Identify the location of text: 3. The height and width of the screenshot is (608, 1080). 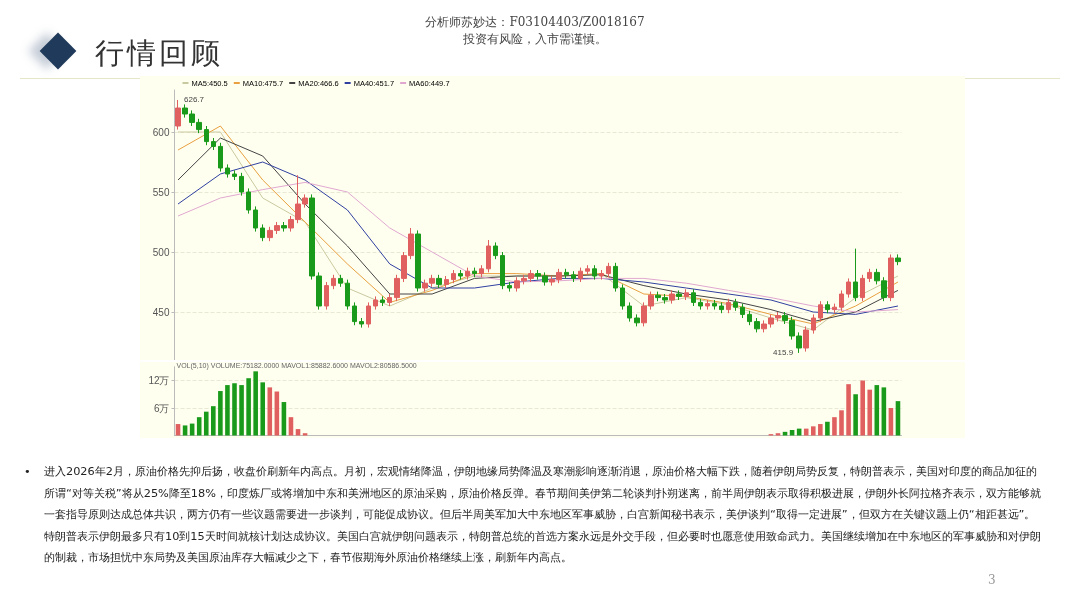
(992, 580).